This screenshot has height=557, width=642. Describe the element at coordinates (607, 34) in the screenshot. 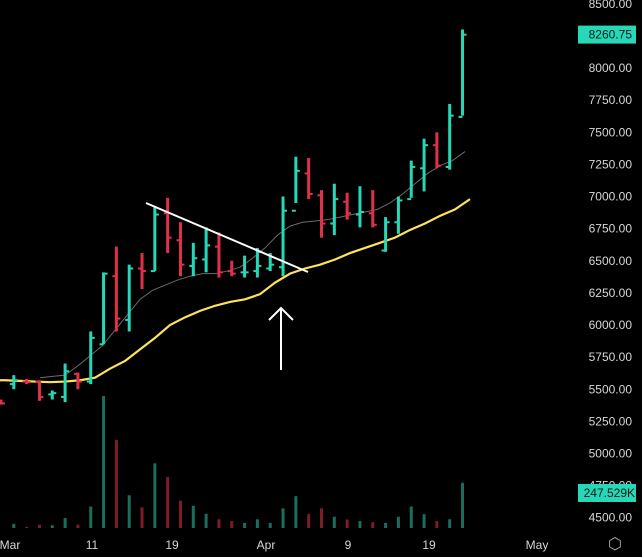

I see `last-price-badge` at that location.